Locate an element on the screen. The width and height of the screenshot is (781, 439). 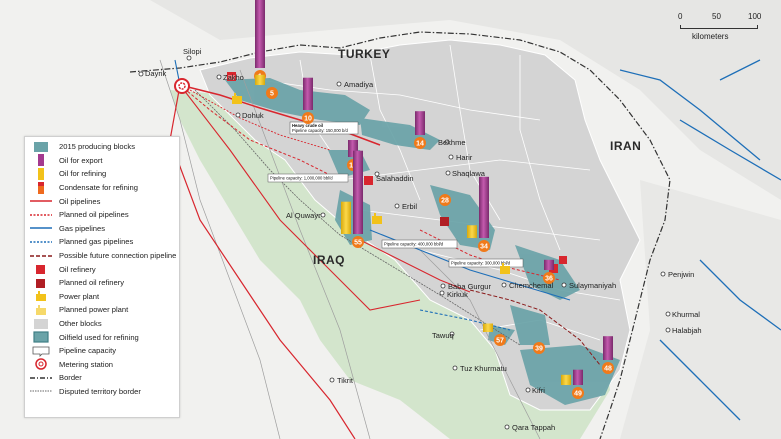
legend-symbol-oil-pipe-icon is located at coordinates (41, 201).